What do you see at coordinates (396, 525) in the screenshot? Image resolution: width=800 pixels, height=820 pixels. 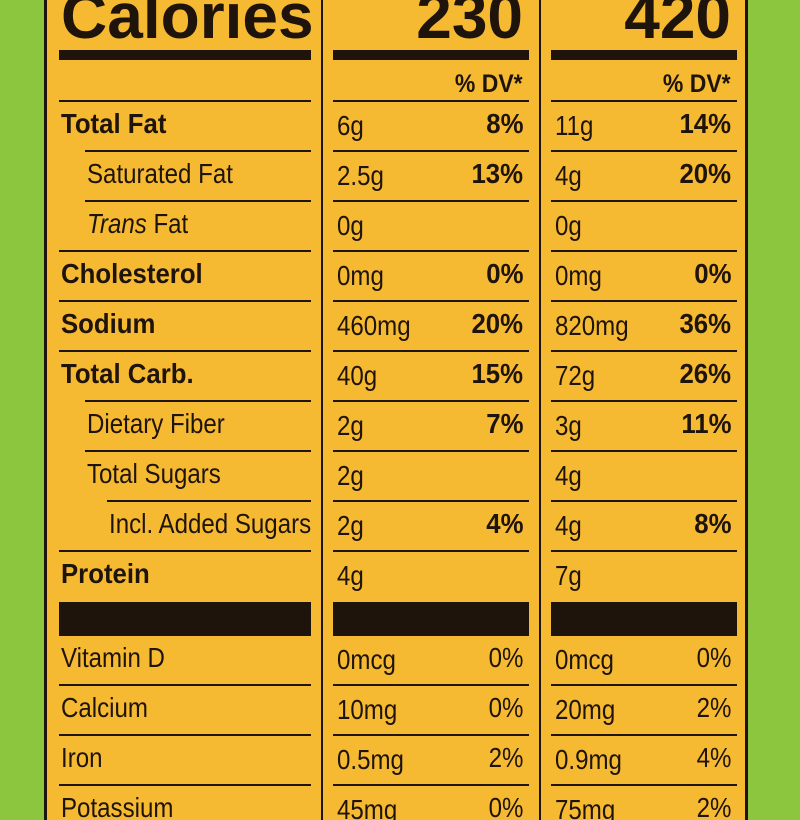 I see `nutrient-row: Incl. Added Sugars 2g 4% 4g 8%` at bounding box center [396, 525].